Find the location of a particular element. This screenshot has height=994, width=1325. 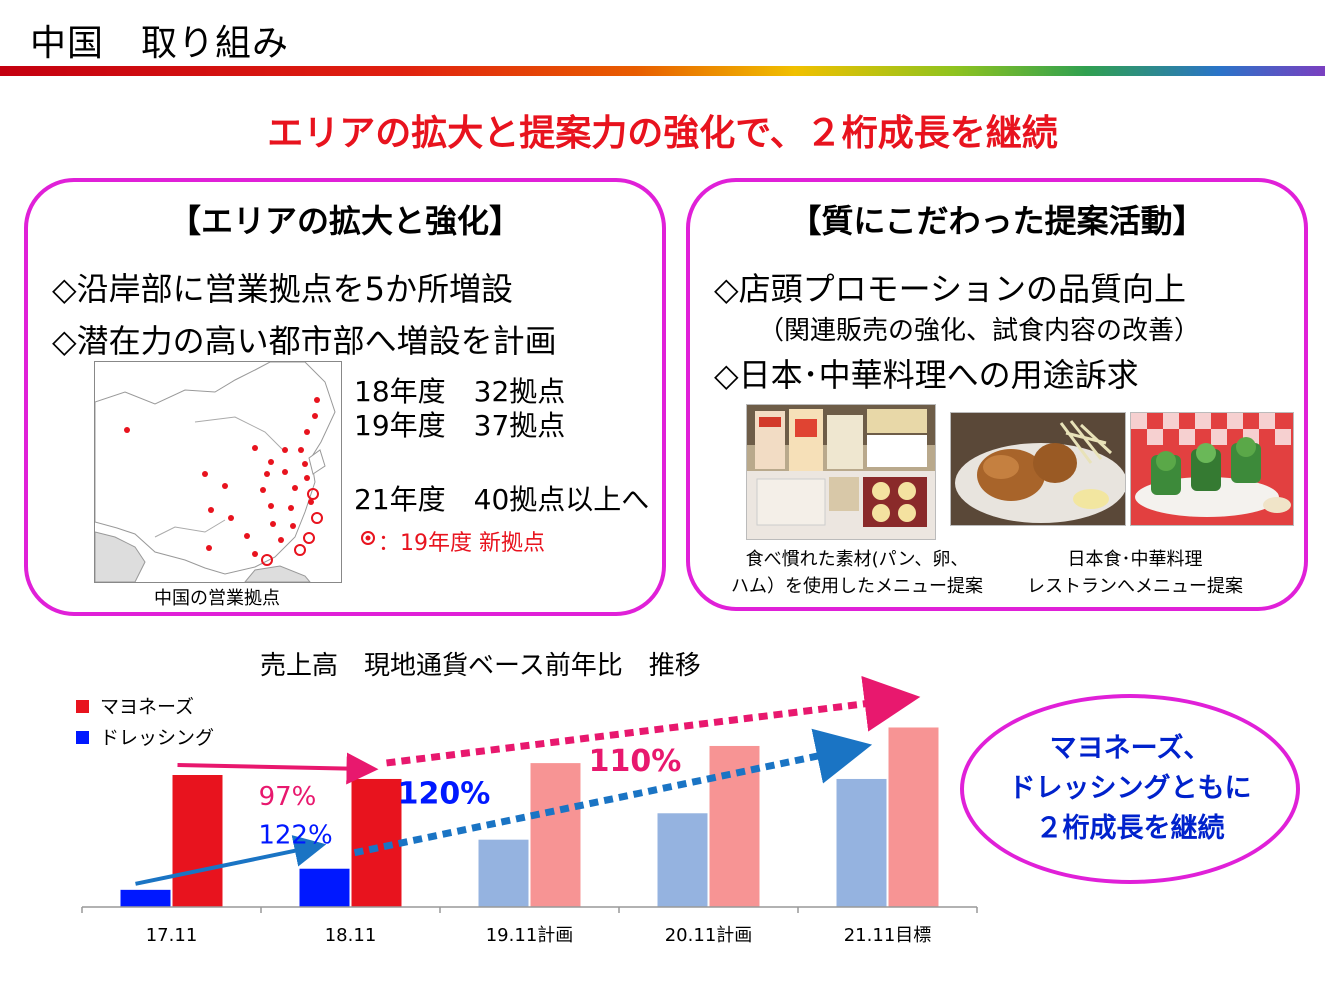

photo-caption-2: 日本食･中華料理 レストランへメニュー提案 is located at coordinates (1135, 573).